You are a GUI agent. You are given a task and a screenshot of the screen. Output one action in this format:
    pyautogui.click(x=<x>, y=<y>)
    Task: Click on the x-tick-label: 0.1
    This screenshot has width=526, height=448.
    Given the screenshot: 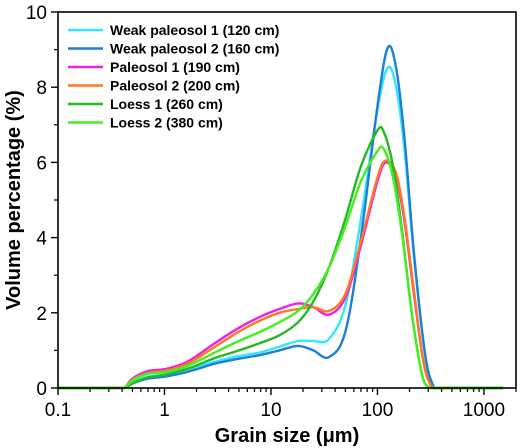 What is the action you would take?
    pyautogui.click(x=58, y=410)
    